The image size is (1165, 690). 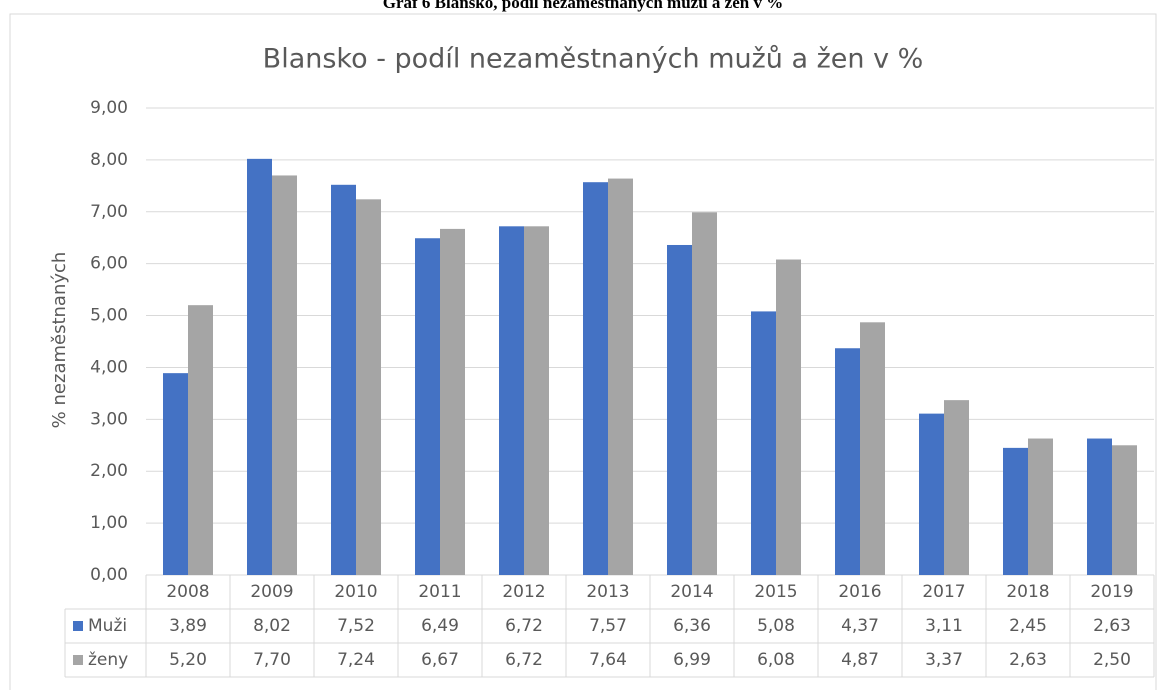 I want to click on table-value: 8,02, so click(x=272, y=626).